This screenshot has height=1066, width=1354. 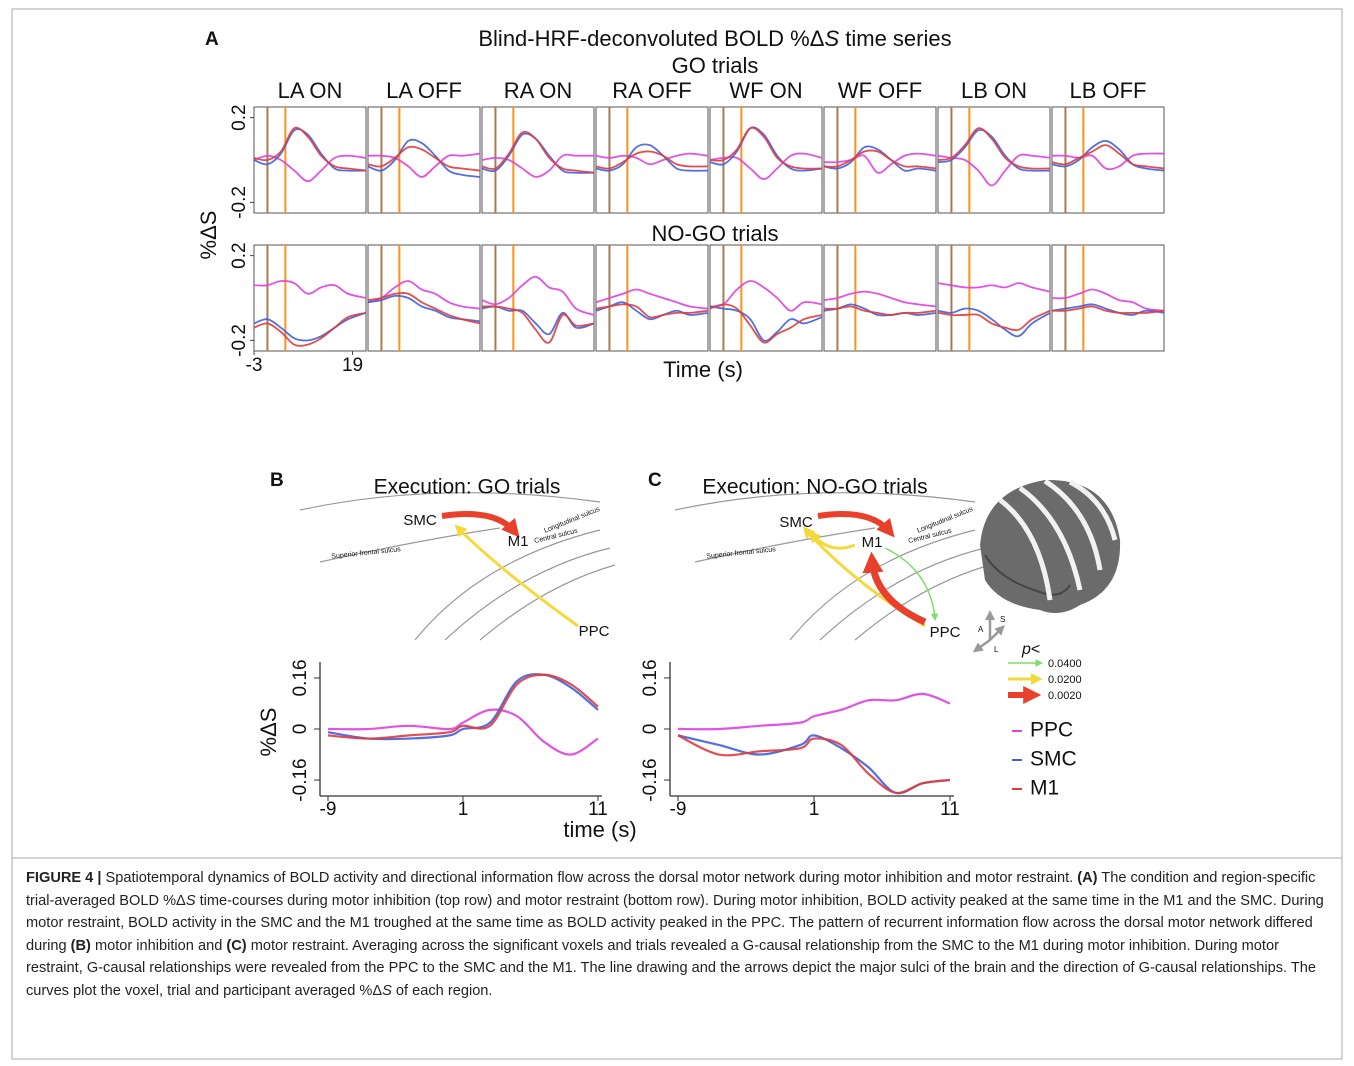 I want to click on panel-label: C, so click(x=655, y=480).